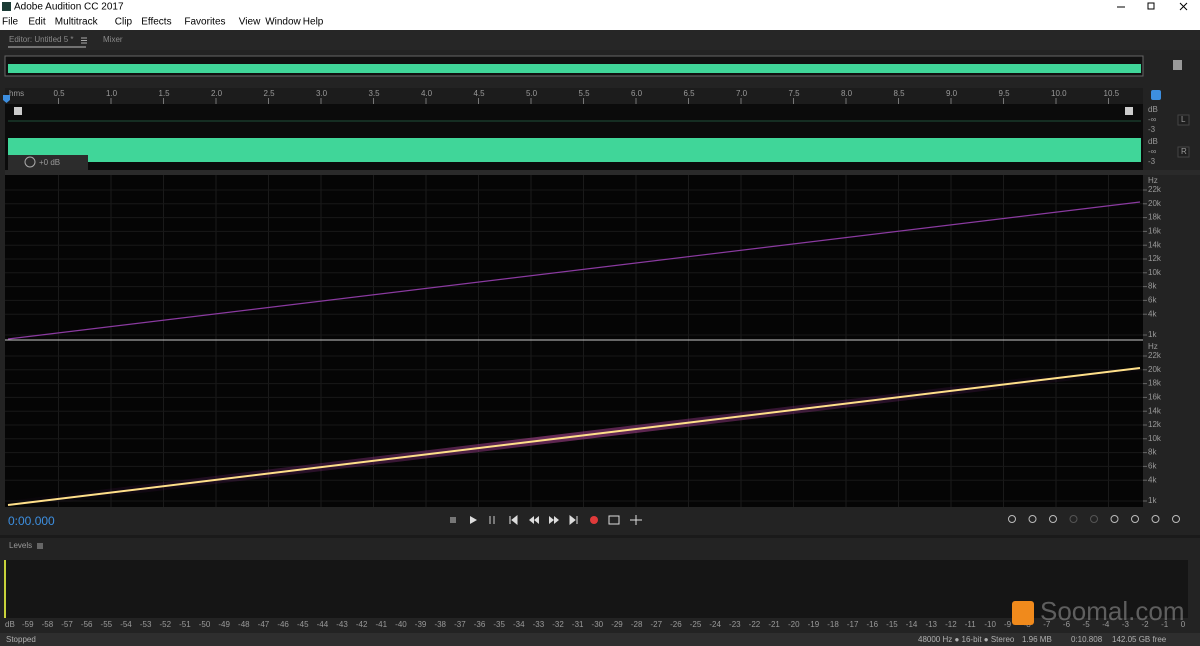 The height and width of the screenshot is (646, 1200). What do you see at coordinates (28, 624) in the screenshot?
I see `level-label: -59` at bounding box center [28, 624].